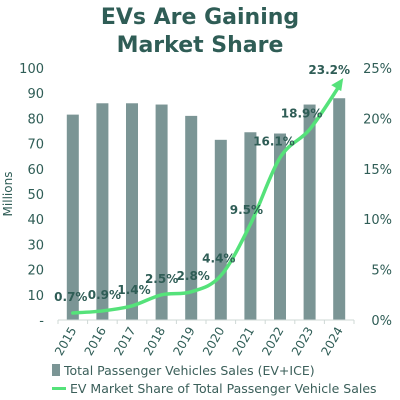 The image size is (400, 400). Describe the element at coordinates (377, 220) in the screenshot. I see `y2-tick-label: 10%` at that location.